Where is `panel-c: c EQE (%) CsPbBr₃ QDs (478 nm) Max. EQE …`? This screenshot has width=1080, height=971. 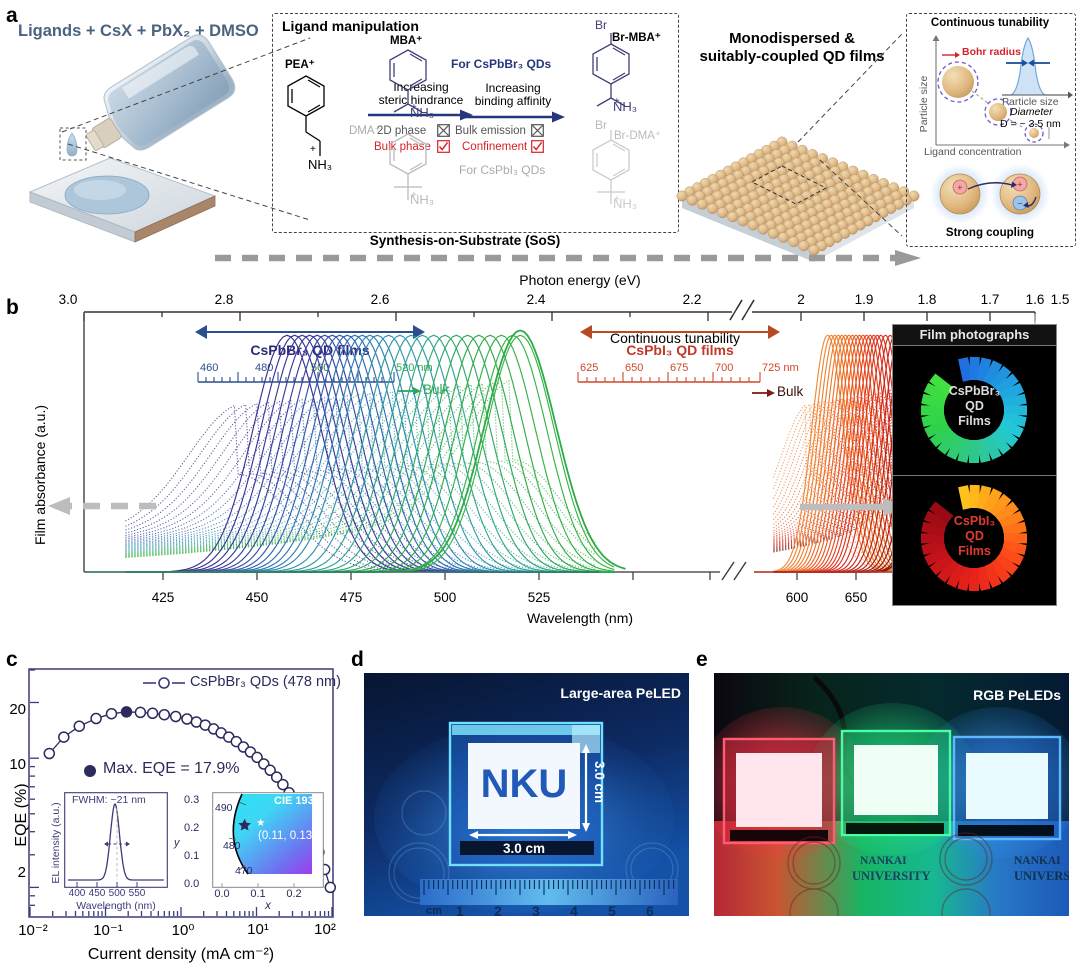 panel-c: c EQE (%) CsPbBr₃ QDs (478 nm) Max. EQE … is located at coordinates (172, 808).